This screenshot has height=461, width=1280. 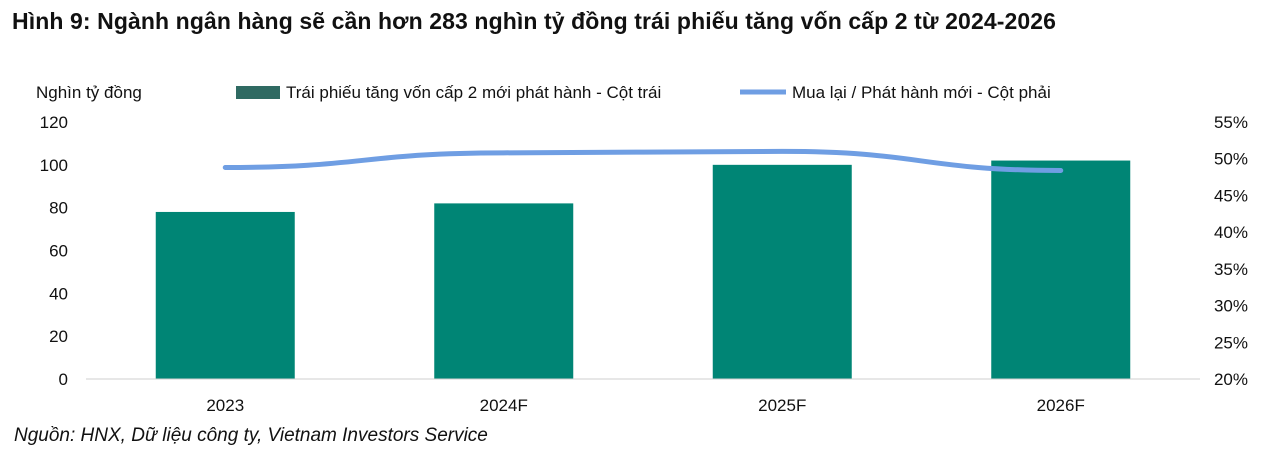 What do you see at coordinates (58, 336) in the screenshot?
I see `y-left-tick-label: 20` at bounding box center [58, 336].